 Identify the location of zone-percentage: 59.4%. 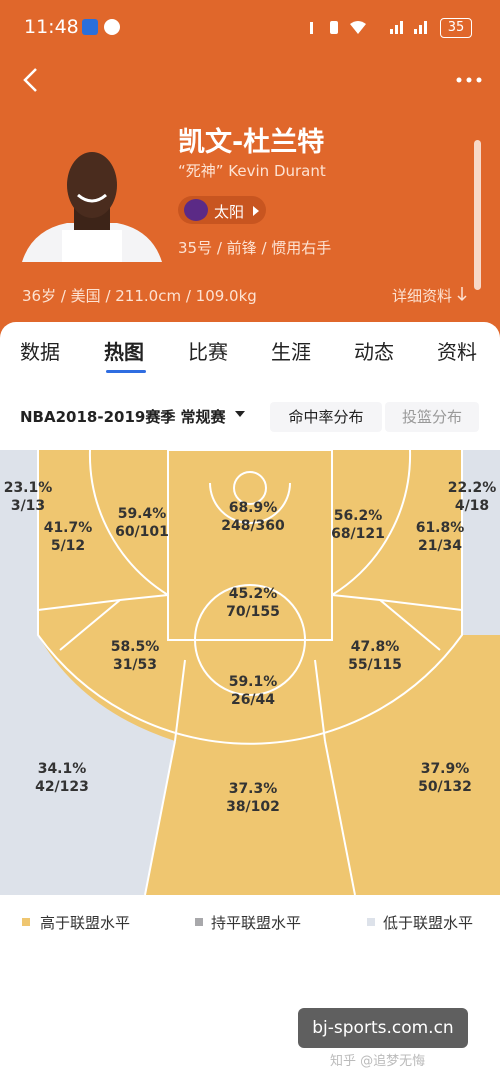
(142, 514).